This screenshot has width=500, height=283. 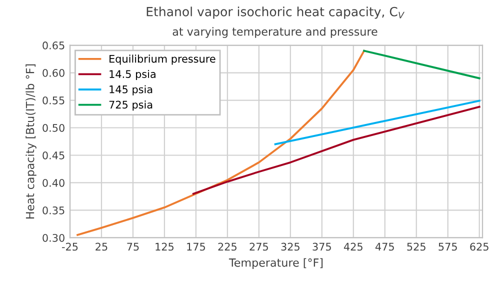 What do you see at coordinates (53, 73) in the screenshot?
I see `y-tick-label: 0.60` at bounding box center [53, 73].